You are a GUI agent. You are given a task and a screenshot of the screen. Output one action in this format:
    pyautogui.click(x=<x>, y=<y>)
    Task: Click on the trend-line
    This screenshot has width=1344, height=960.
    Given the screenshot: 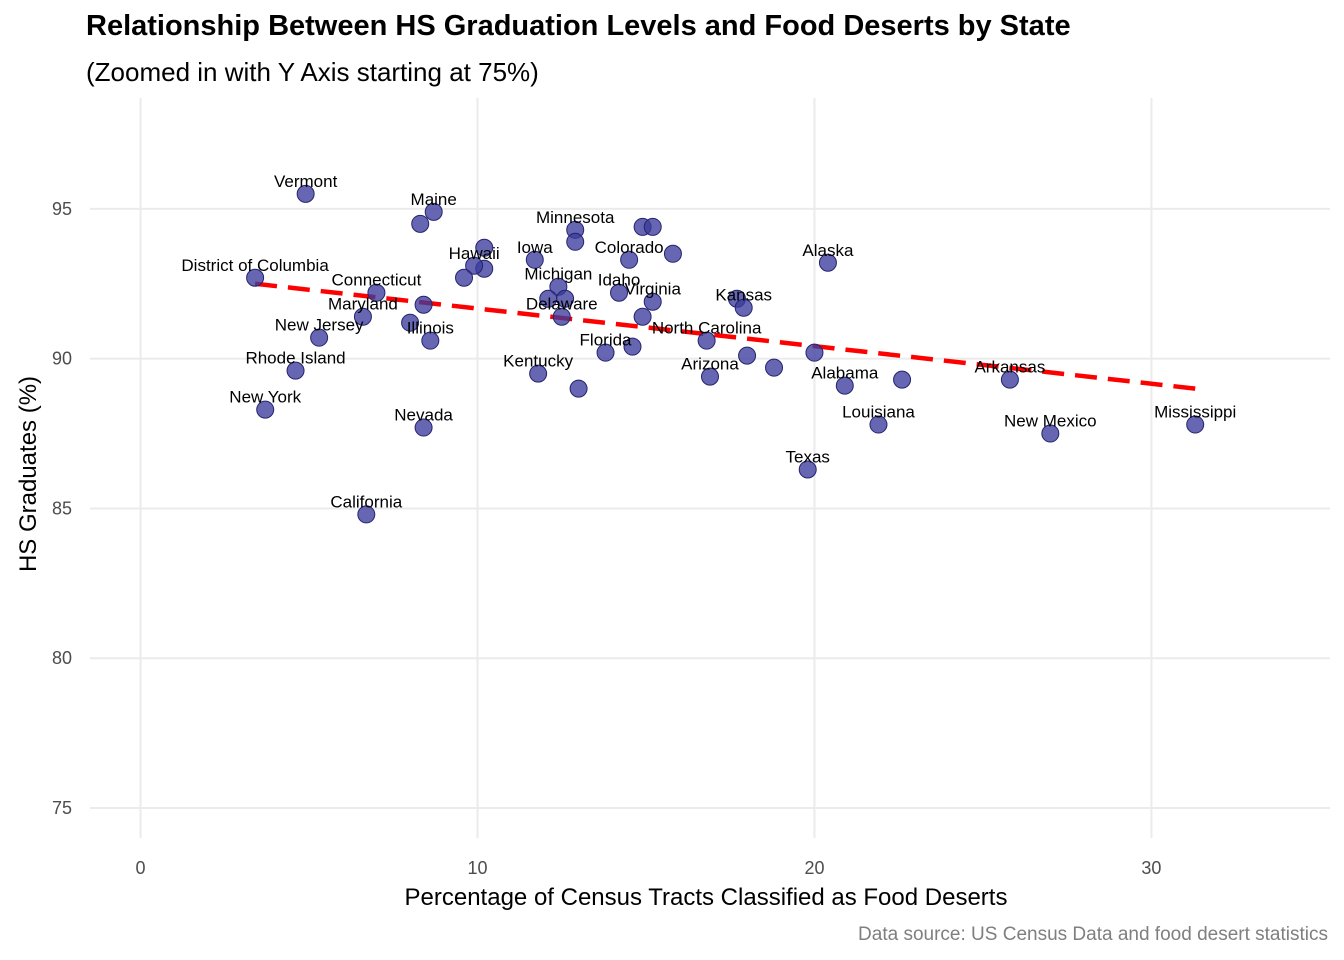 What is the action you would take?
    pyautogui.click(x=725, y=336)
    